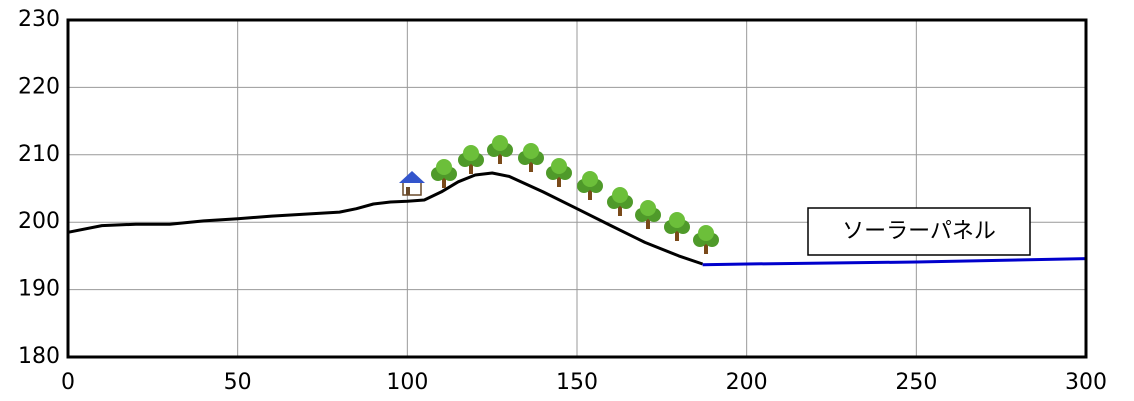 This screenshot has height=401, width=1134. I want to click on x-tick-label: 150, so click(577, 382).